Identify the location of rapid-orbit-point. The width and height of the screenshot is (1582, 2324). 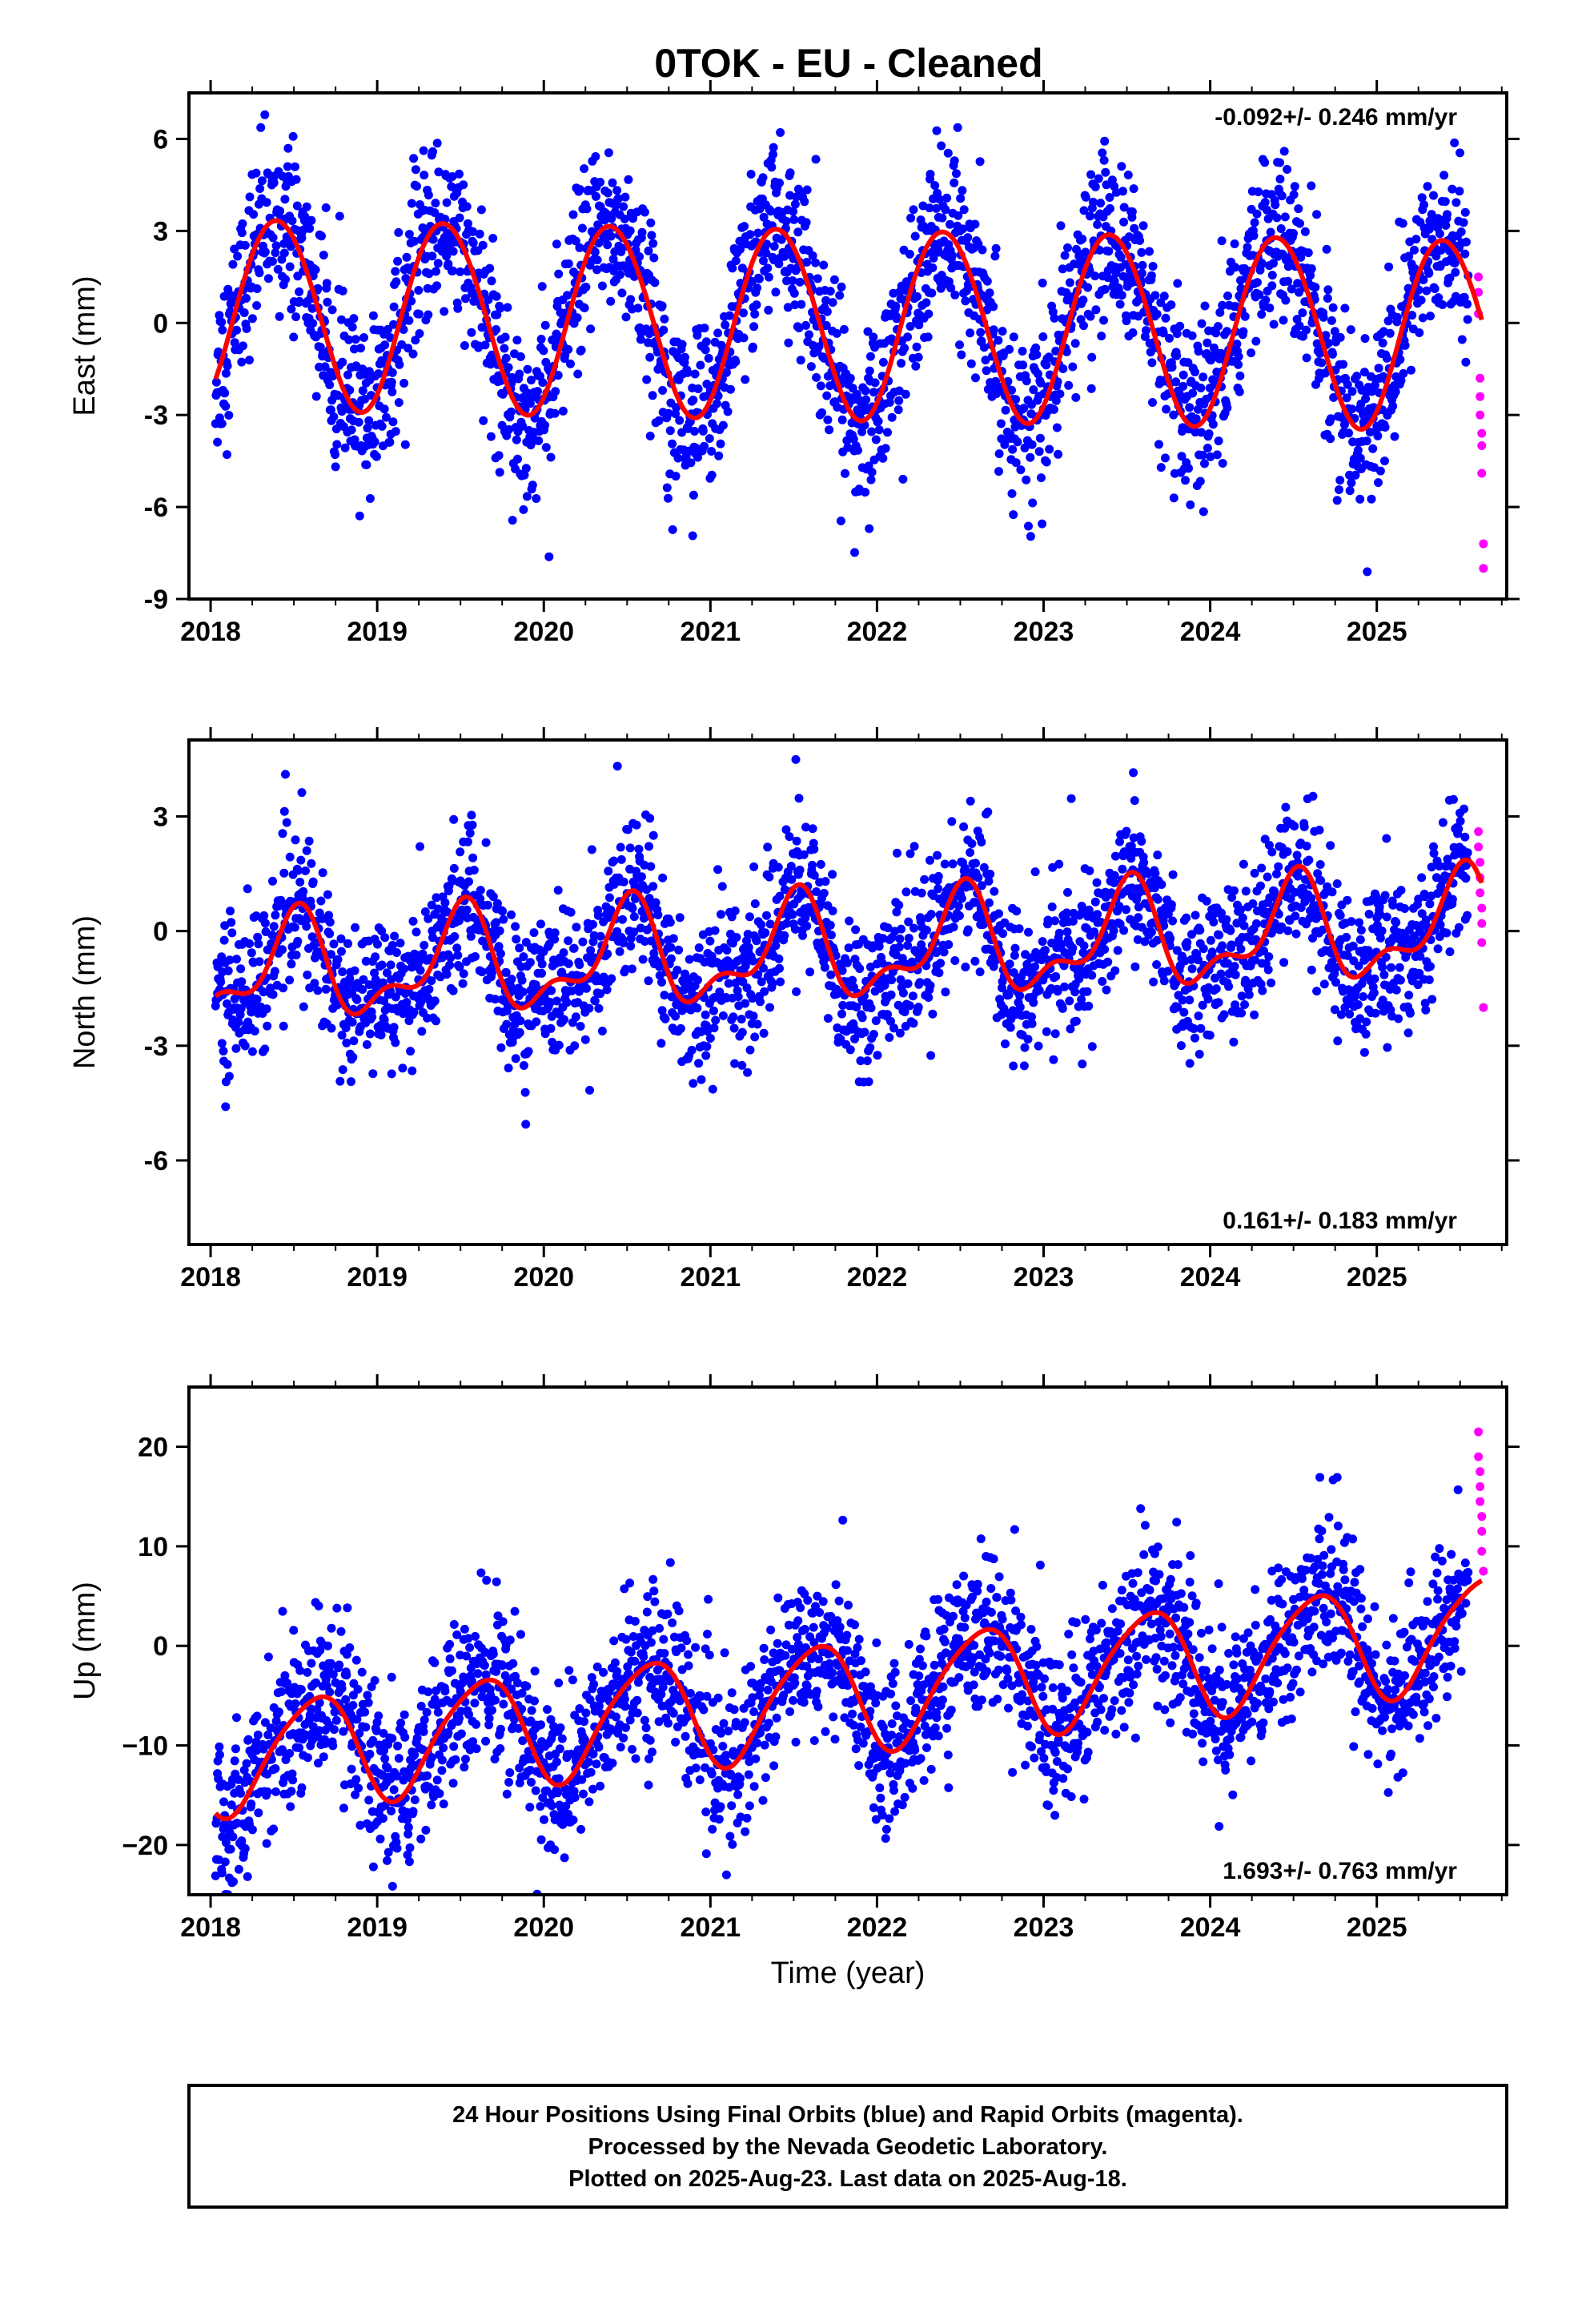
(1480, 415).